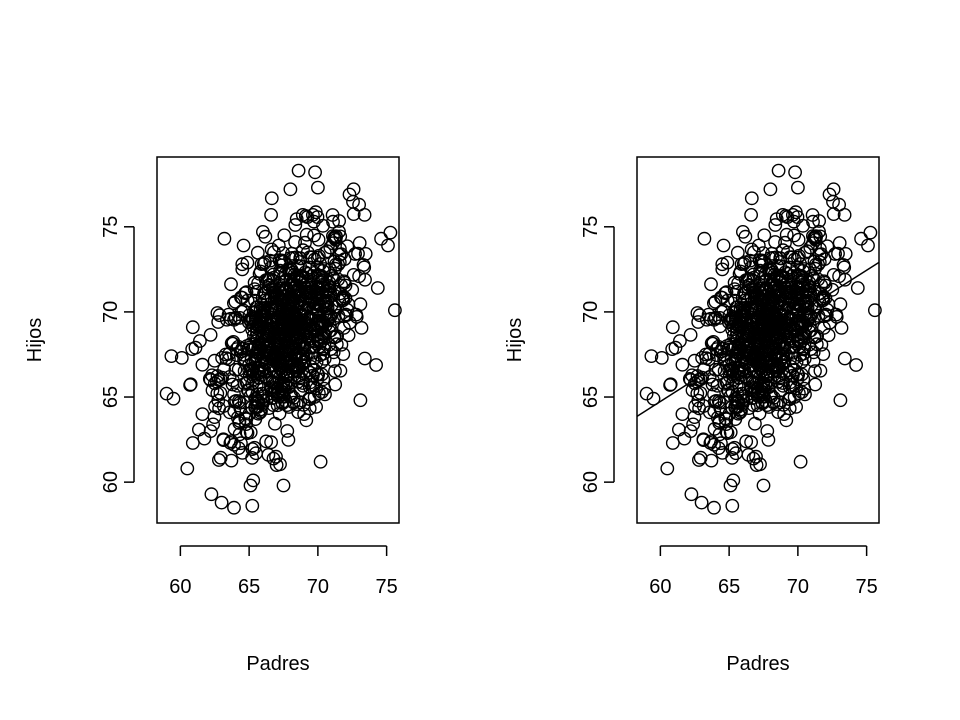 The height and width of the screenshot is (720, 960). What do you see at coordinates (111, 227) in the screenshot?
I see `y-tick-label: 75` at bounding box center [111, 227].